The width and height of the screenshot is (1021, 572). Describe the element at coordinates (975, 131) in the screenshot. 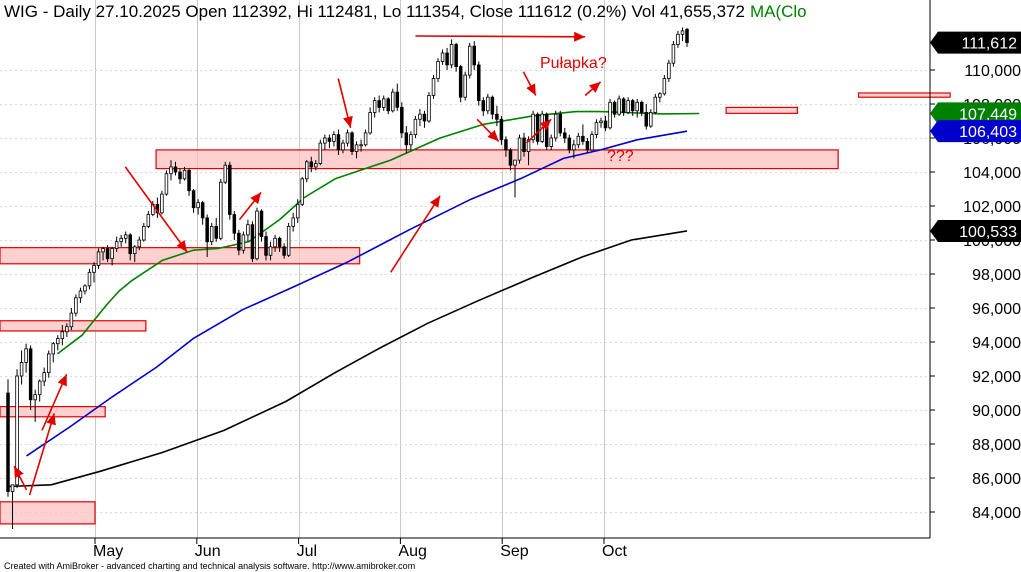

I see `ma-mid-value-label: 106,403` at that location.